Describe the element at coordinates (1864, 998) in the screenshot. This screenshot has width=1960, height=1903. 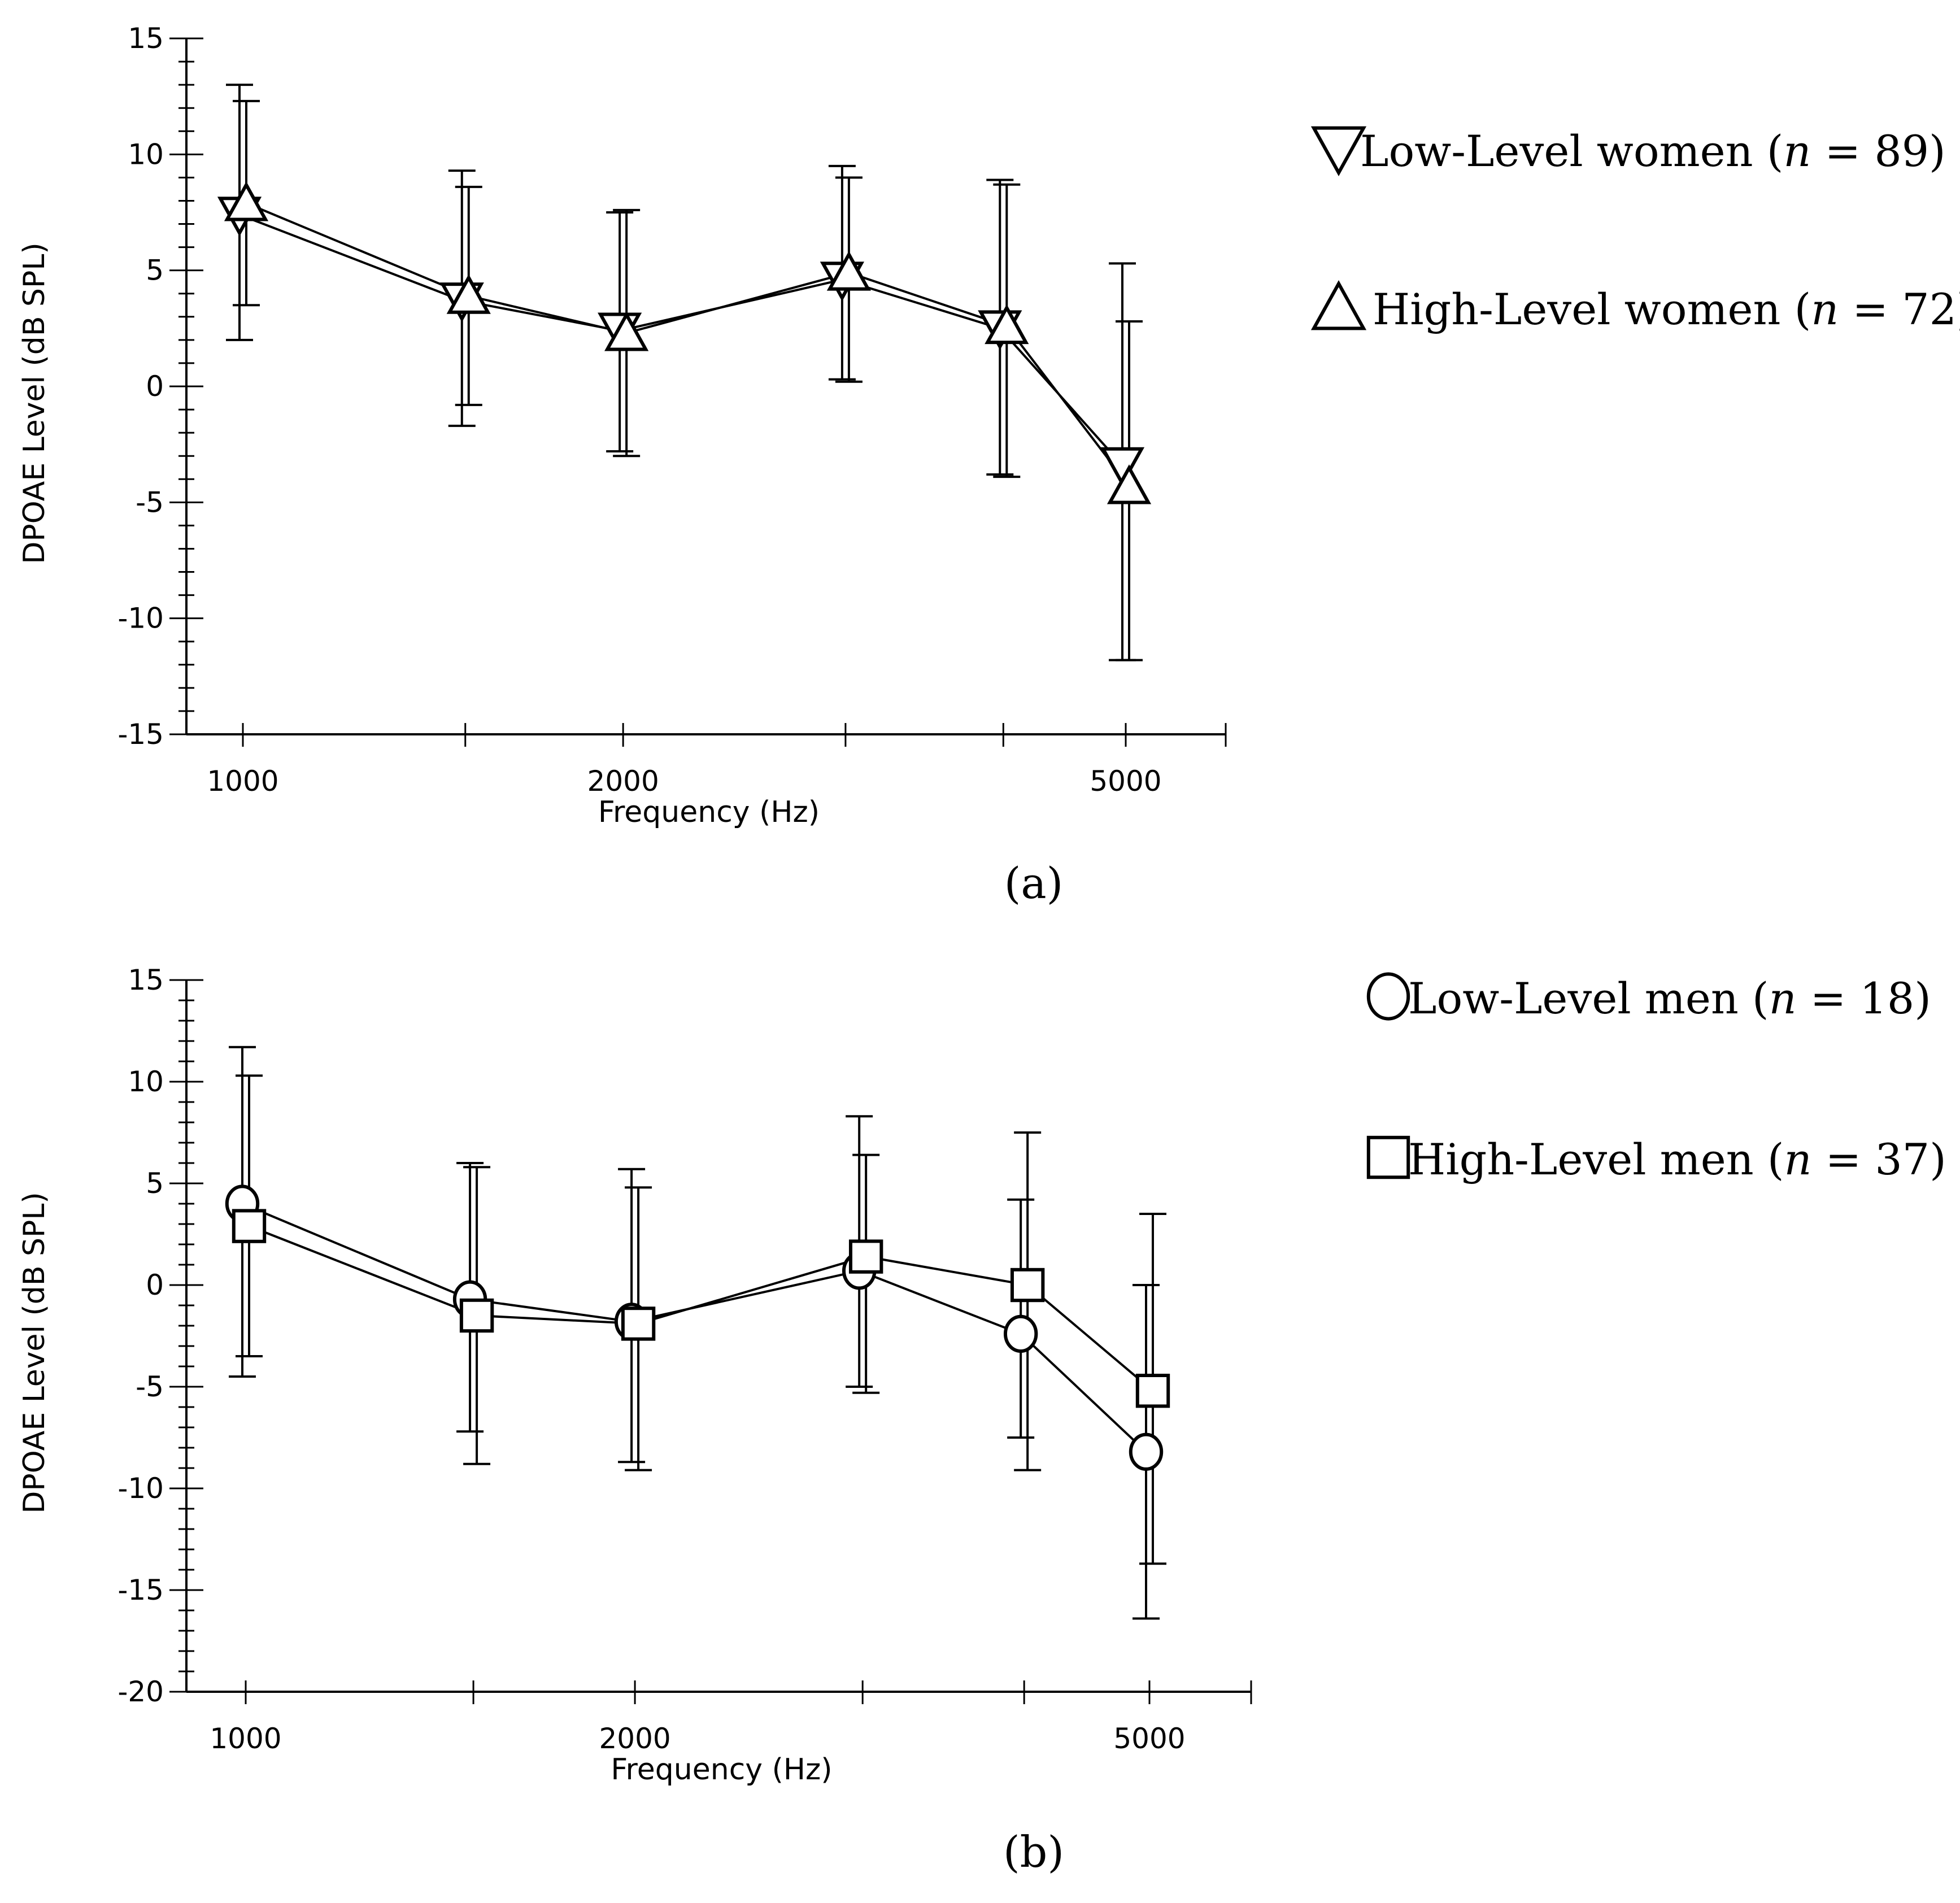
I see `legend-count: = 18)` at that location.